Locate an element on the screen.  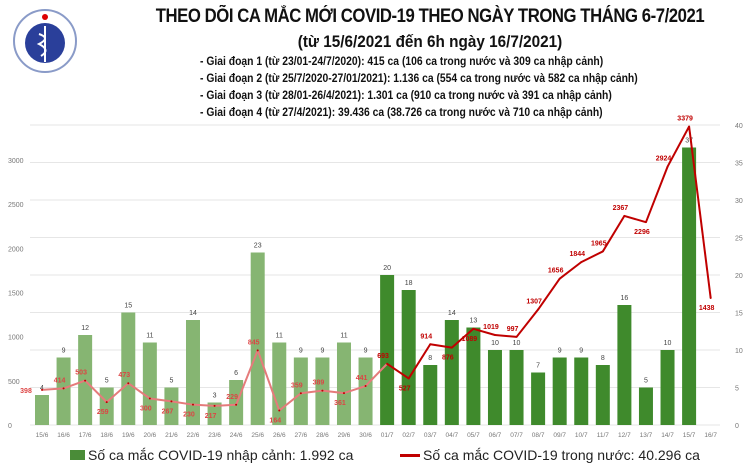
bar-data-label: 6 is located at coordinates (236, 373).